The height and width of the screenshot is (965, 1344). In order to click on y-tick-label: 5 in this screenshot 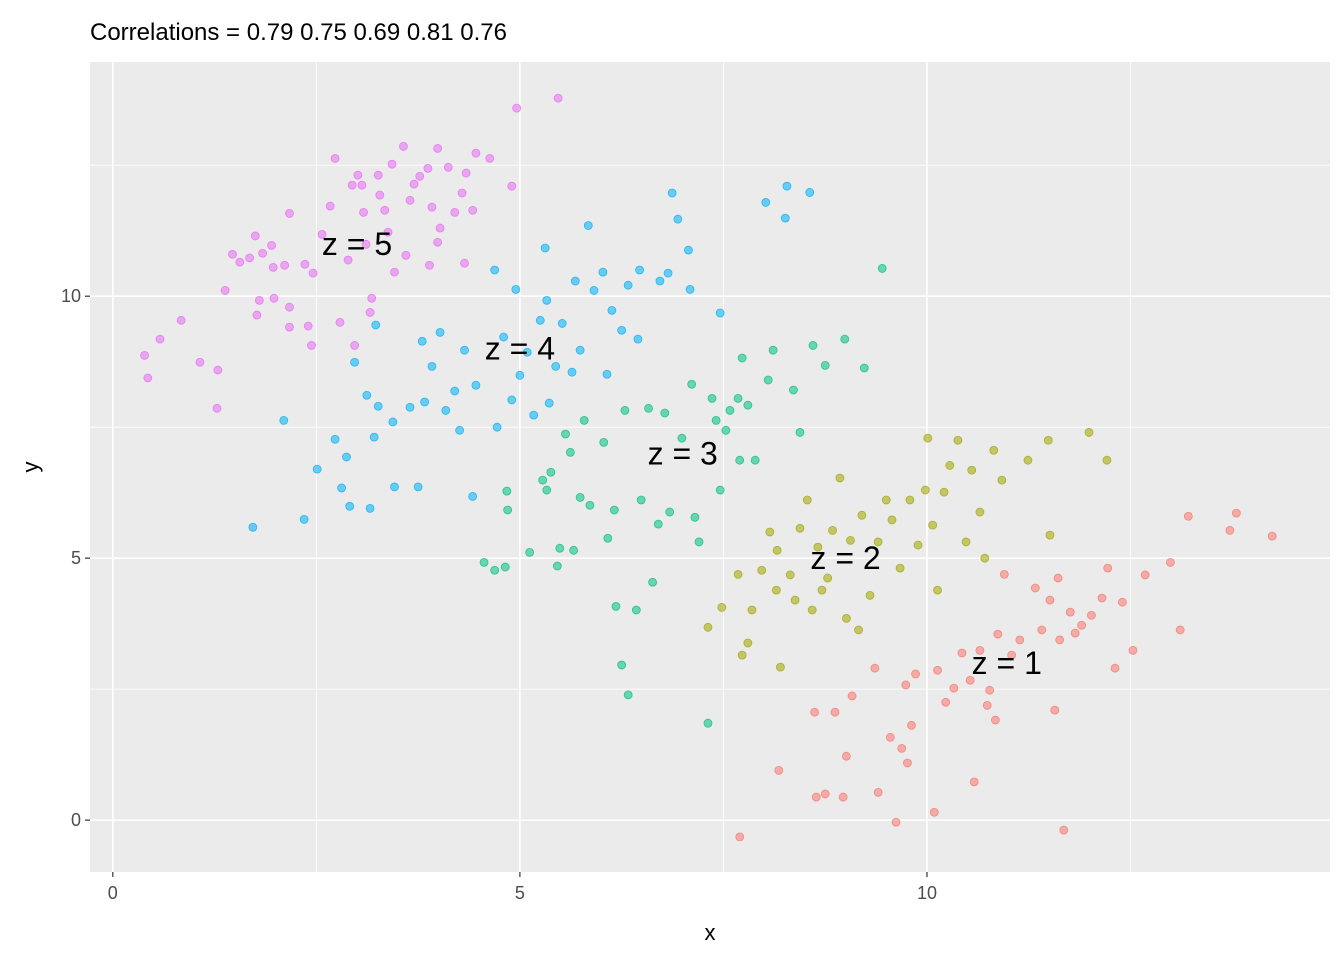, I will do `click(76, 558)`.